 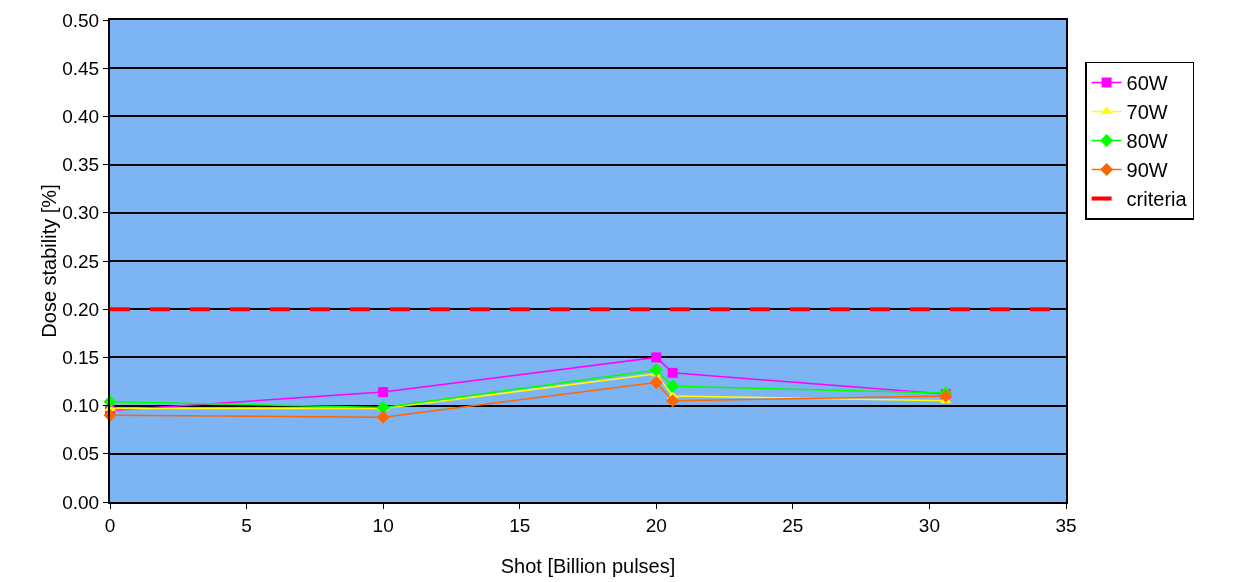 I want to click on y-tick-label: 0.40, so click(x=81, y=117).